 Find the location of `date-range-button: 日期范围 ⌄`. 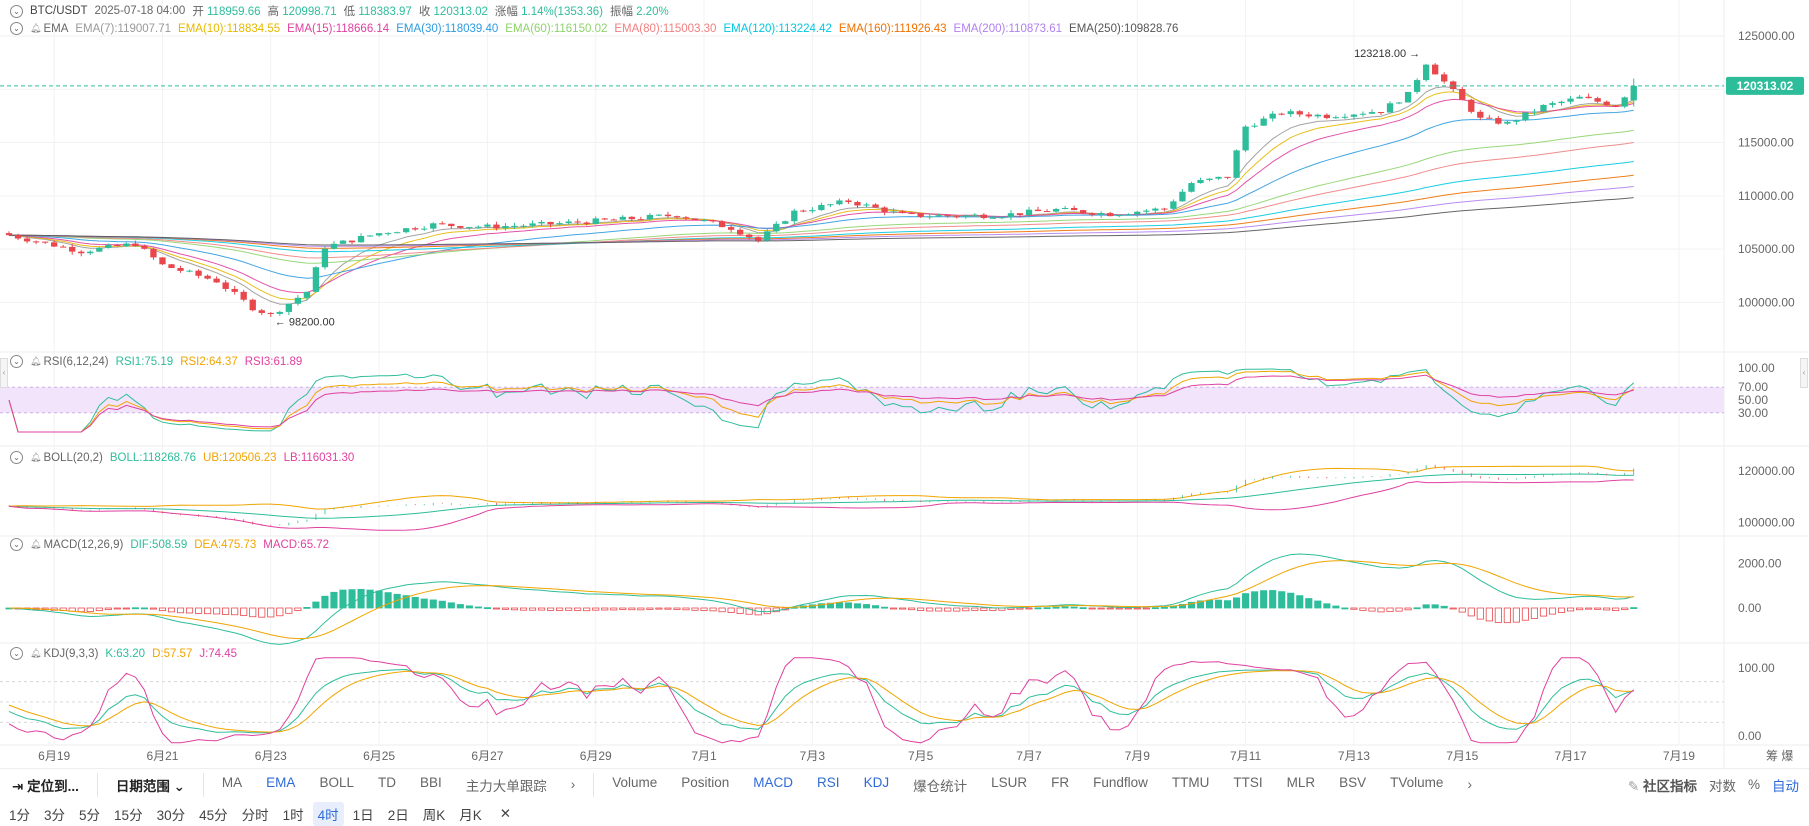

date-range-button: 日期范围 ⌄ is located at coordinates (150, 785).